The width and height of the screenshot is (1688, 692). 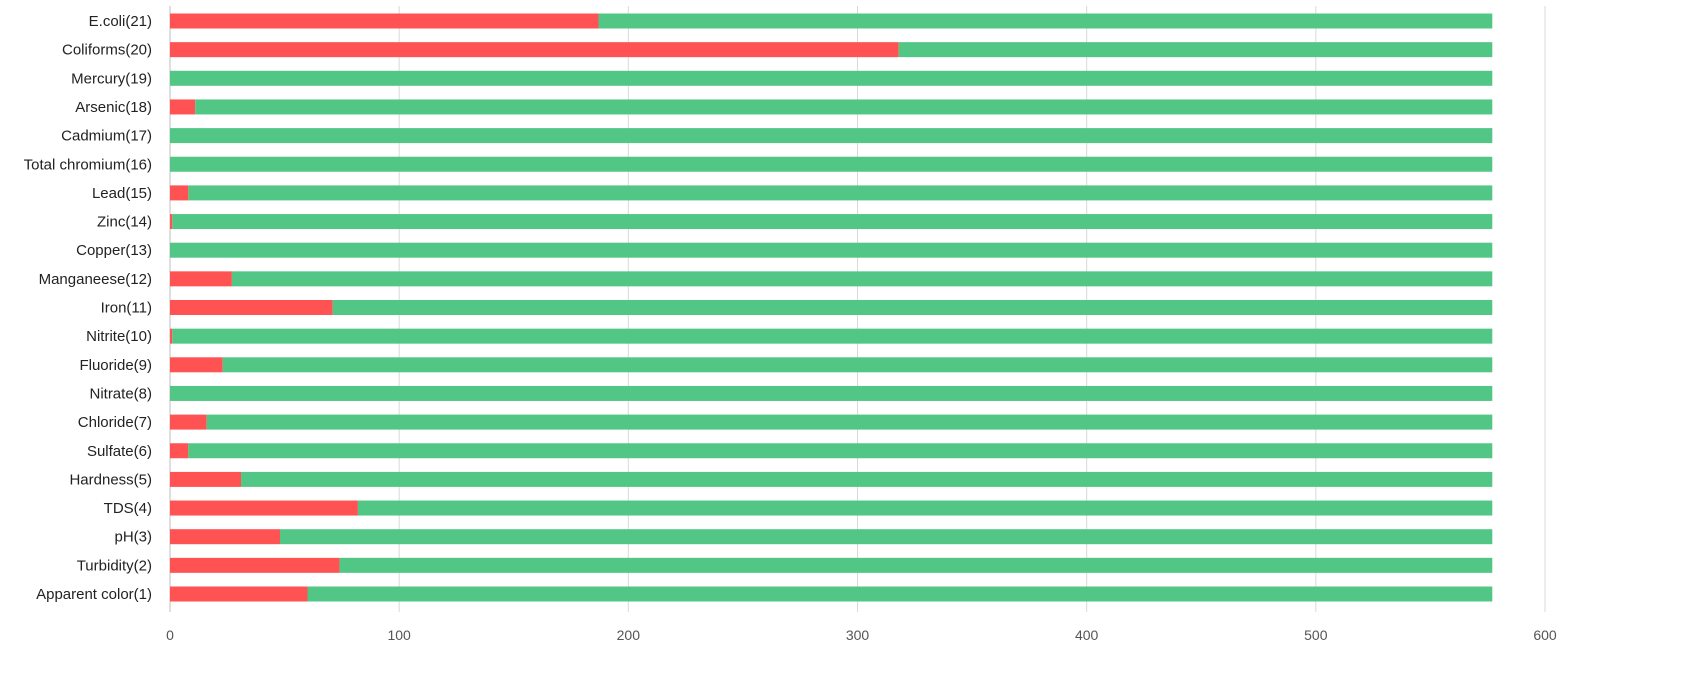 I want to click on x-axis-ticks: 0 100 200 300 400 500 600, so click(x=861, y=635).